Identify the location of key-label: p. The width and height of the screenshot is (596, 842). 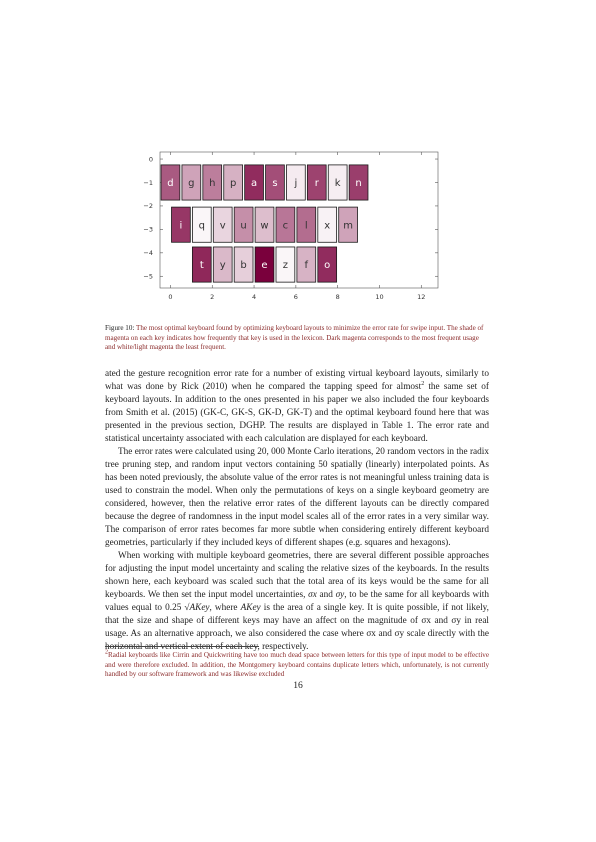
(233, 183).